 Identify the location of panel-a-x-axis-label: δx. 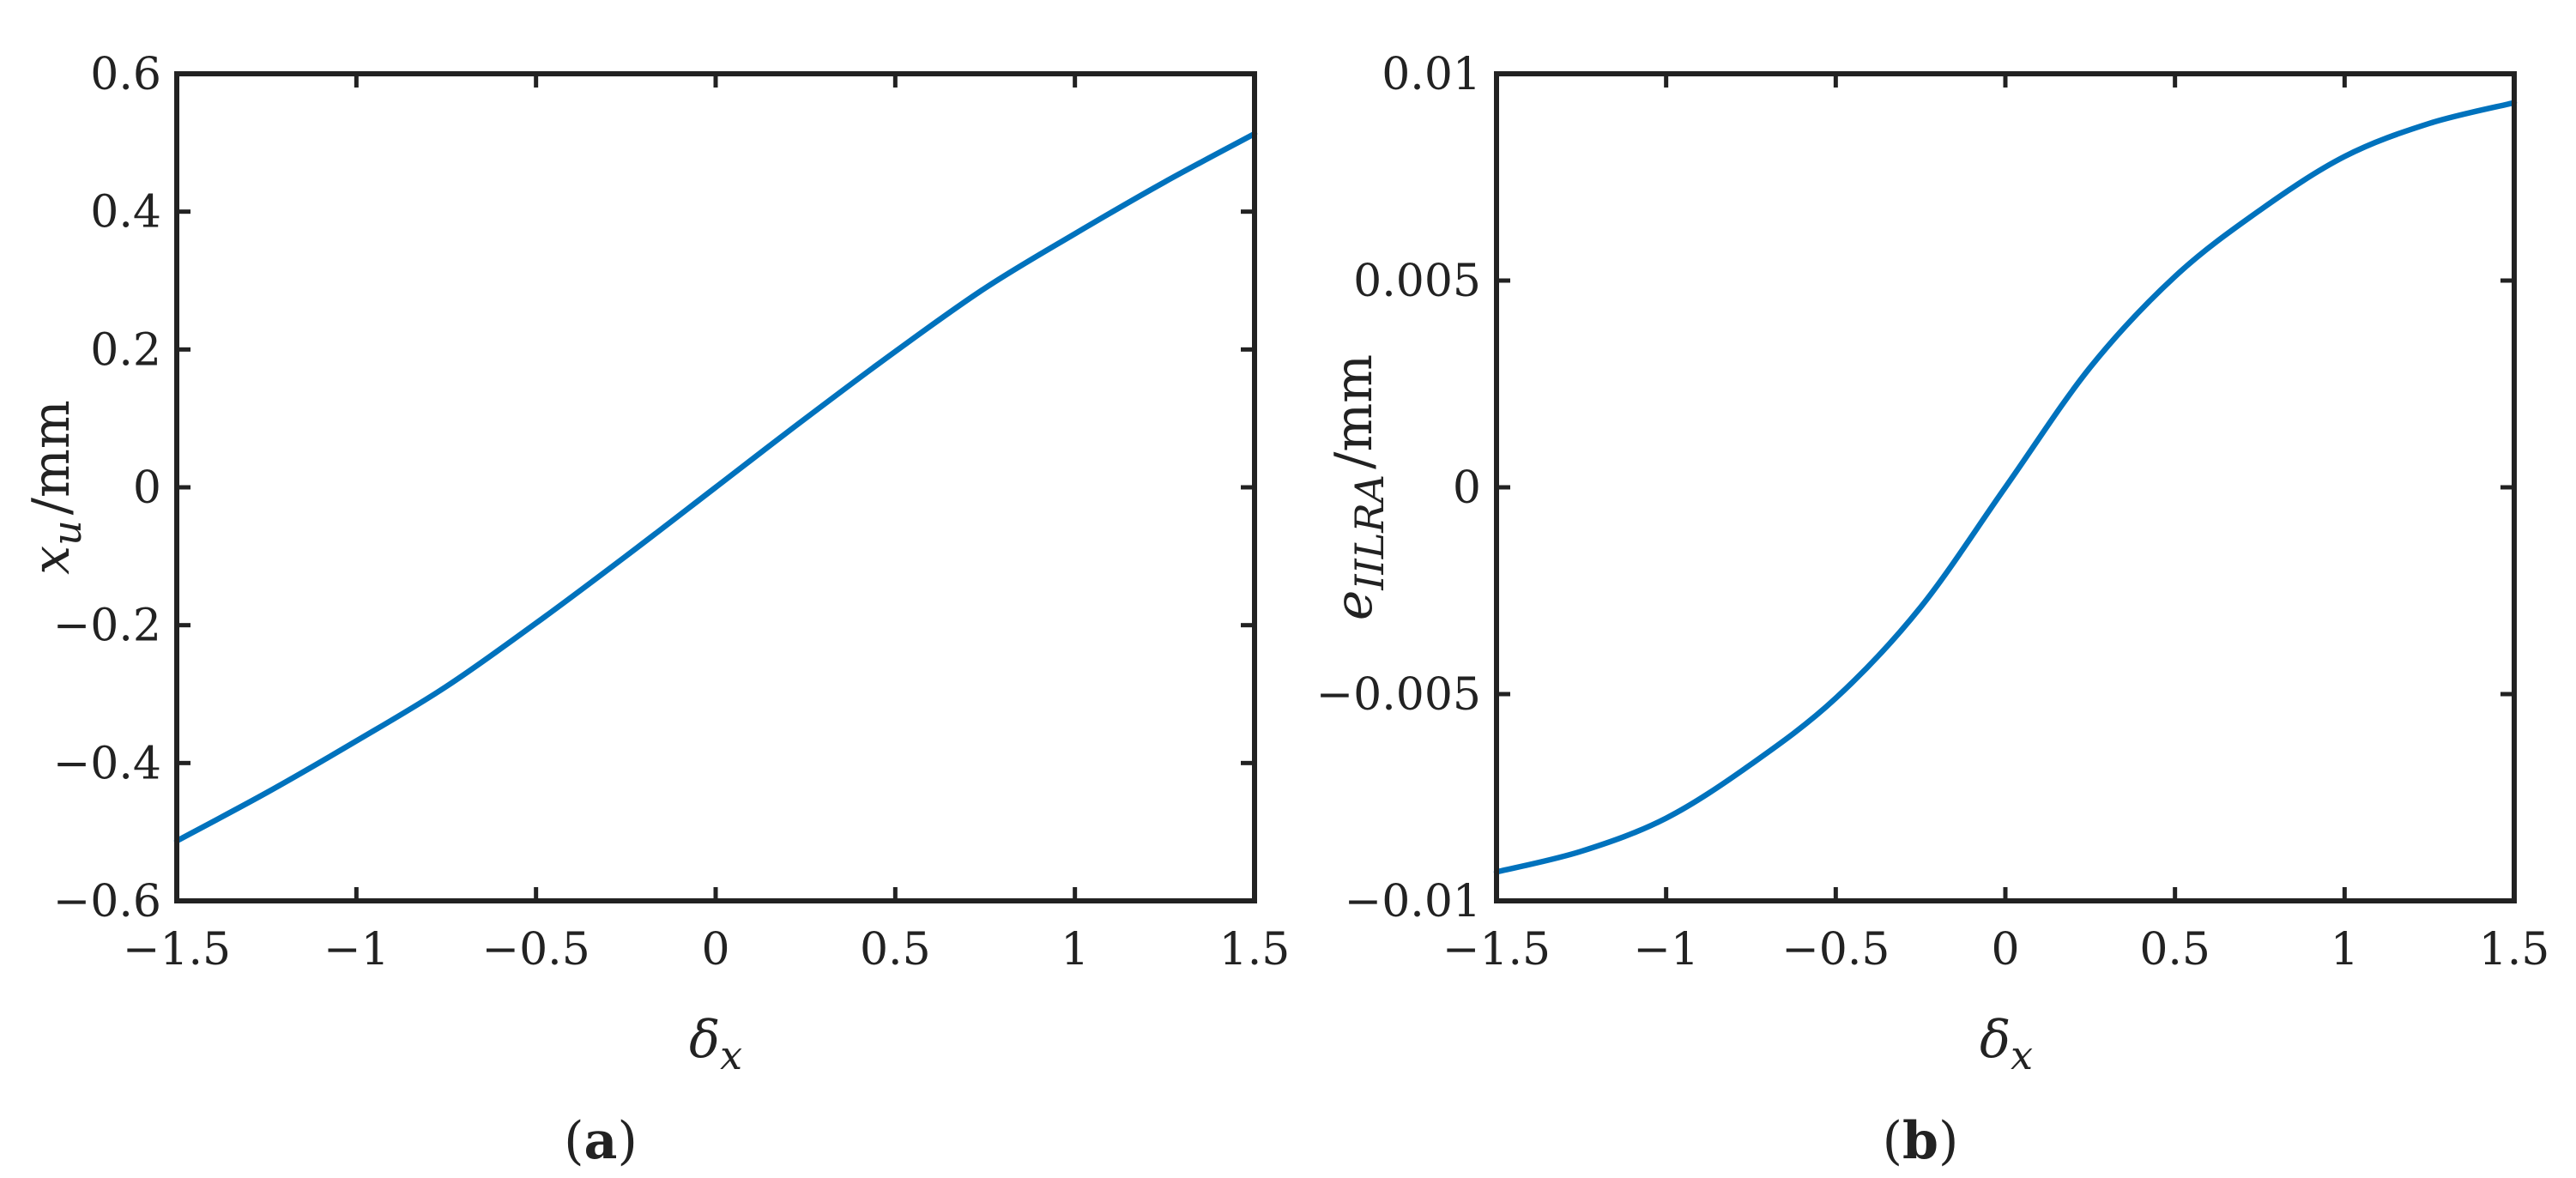
(715, 1044).